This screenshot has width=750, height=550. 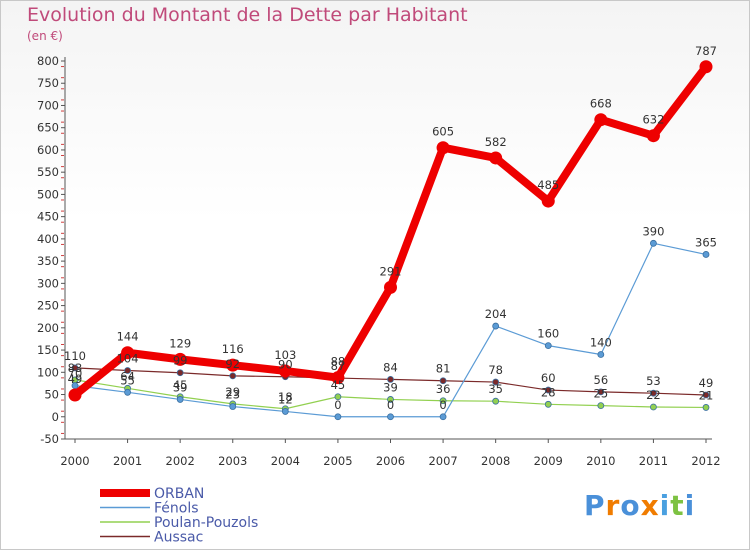 What do you see at coordinates (338, 366) in the screenshot?
I see `data-label: 87` at bounding box center [338, 366].